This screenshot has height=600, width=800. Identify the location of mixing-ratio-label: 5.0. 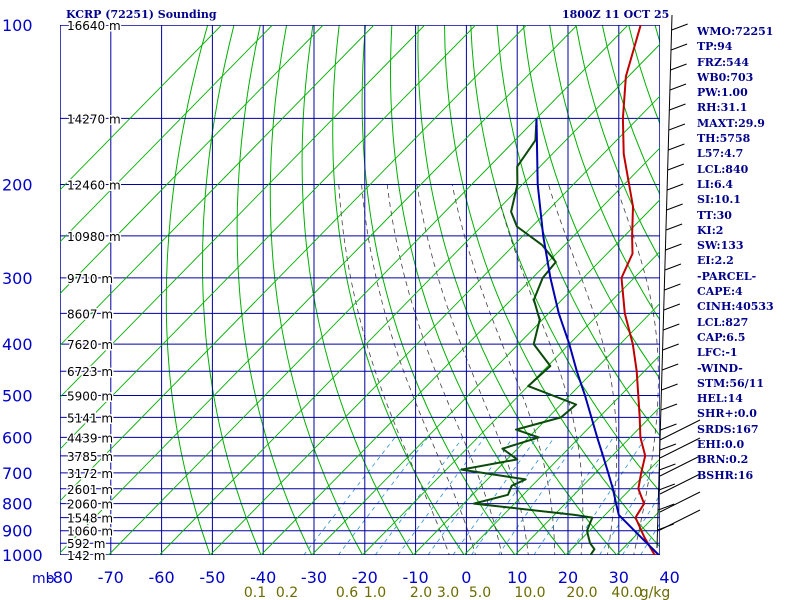
(480, 592).